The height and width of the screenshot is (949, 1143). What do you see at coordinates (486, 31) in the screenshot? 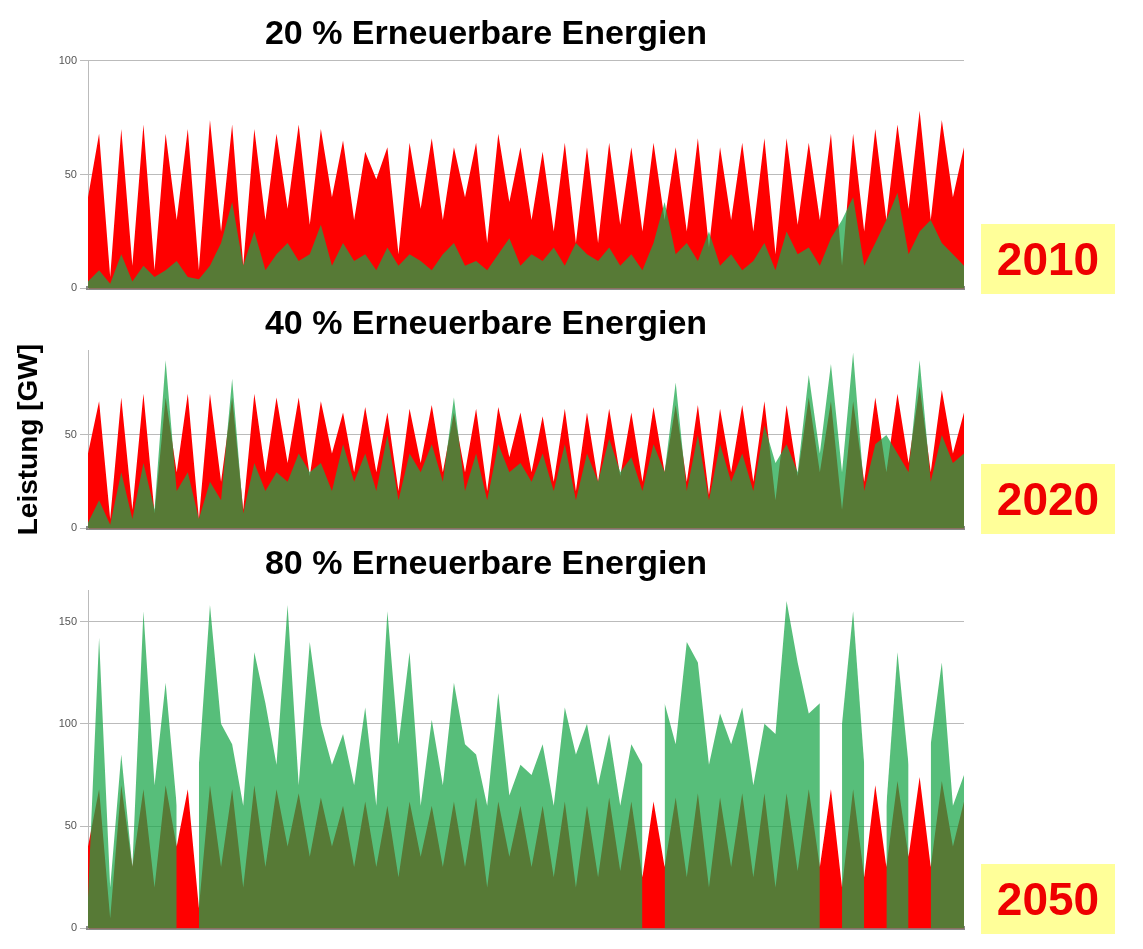
I see `chart-title: 20 % Erneuerbare Energien` at bounding box center [486, 31].